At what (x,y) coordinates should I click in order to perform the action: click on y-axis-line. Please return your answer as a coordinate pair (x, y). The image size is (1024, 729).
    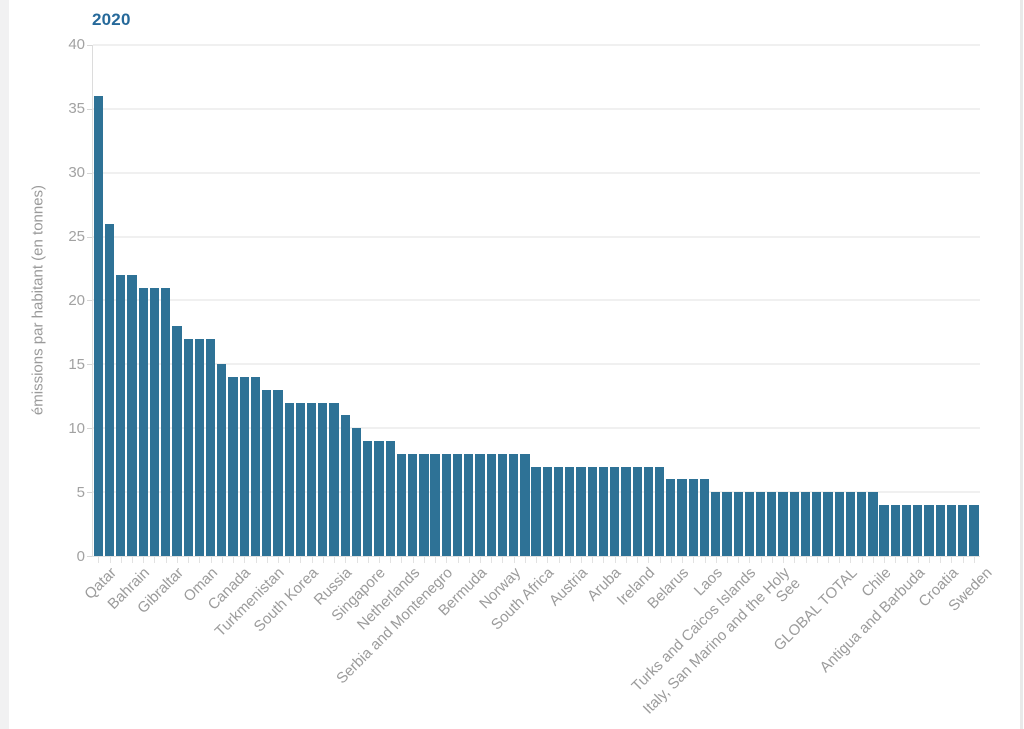
    Looking at the image, I should click on (92, 300).